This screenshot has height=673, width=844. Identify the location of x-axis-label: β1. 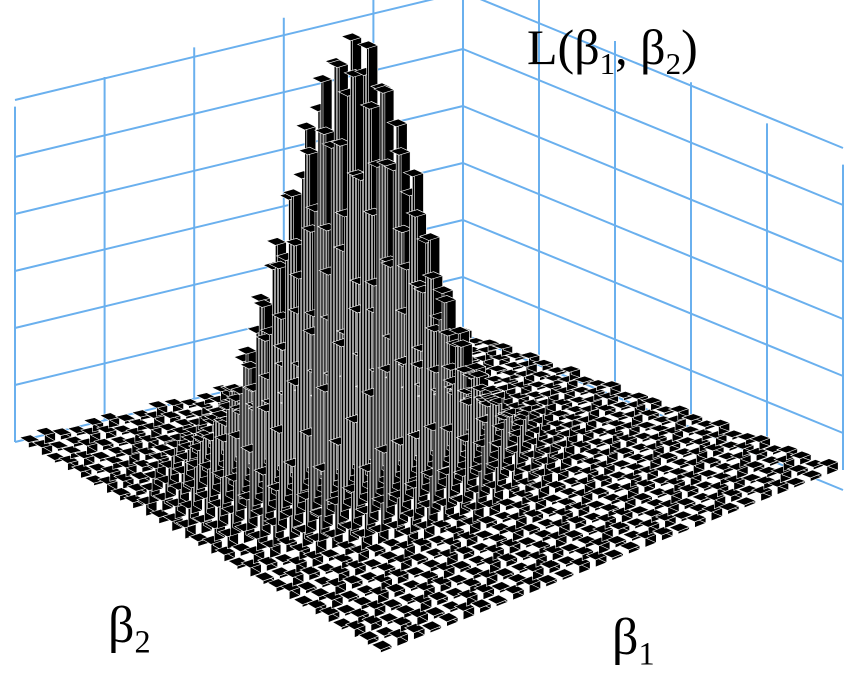
(633, 640).